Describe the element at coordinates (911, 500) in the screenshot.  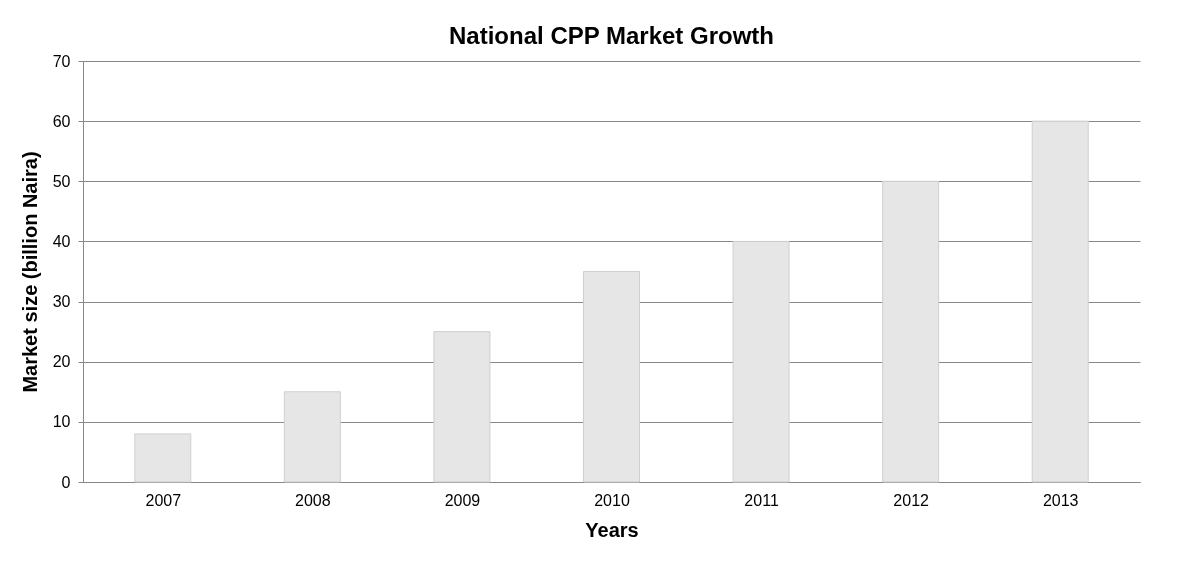
I see `x-tick-label: 2012` at that location.